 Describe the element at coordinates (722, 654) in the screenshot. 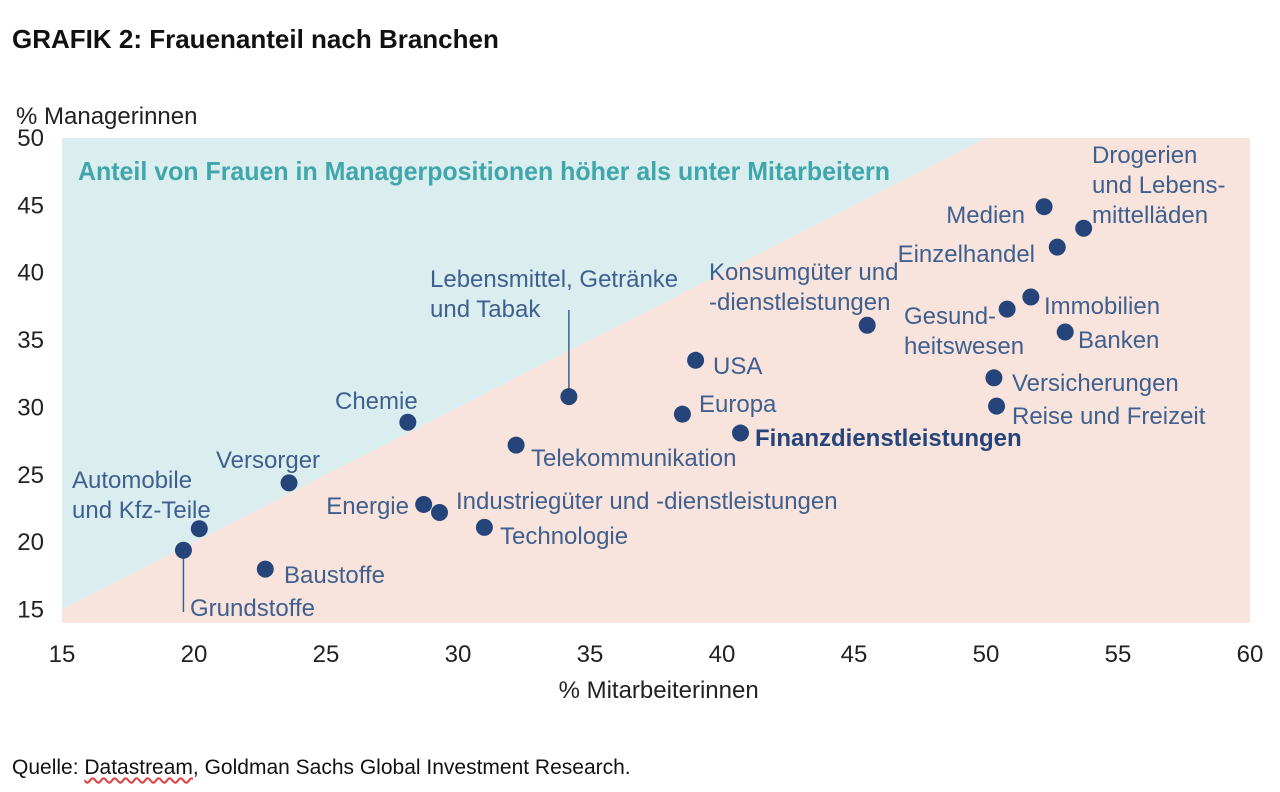

I see `x-tick-label: 40` at that location.